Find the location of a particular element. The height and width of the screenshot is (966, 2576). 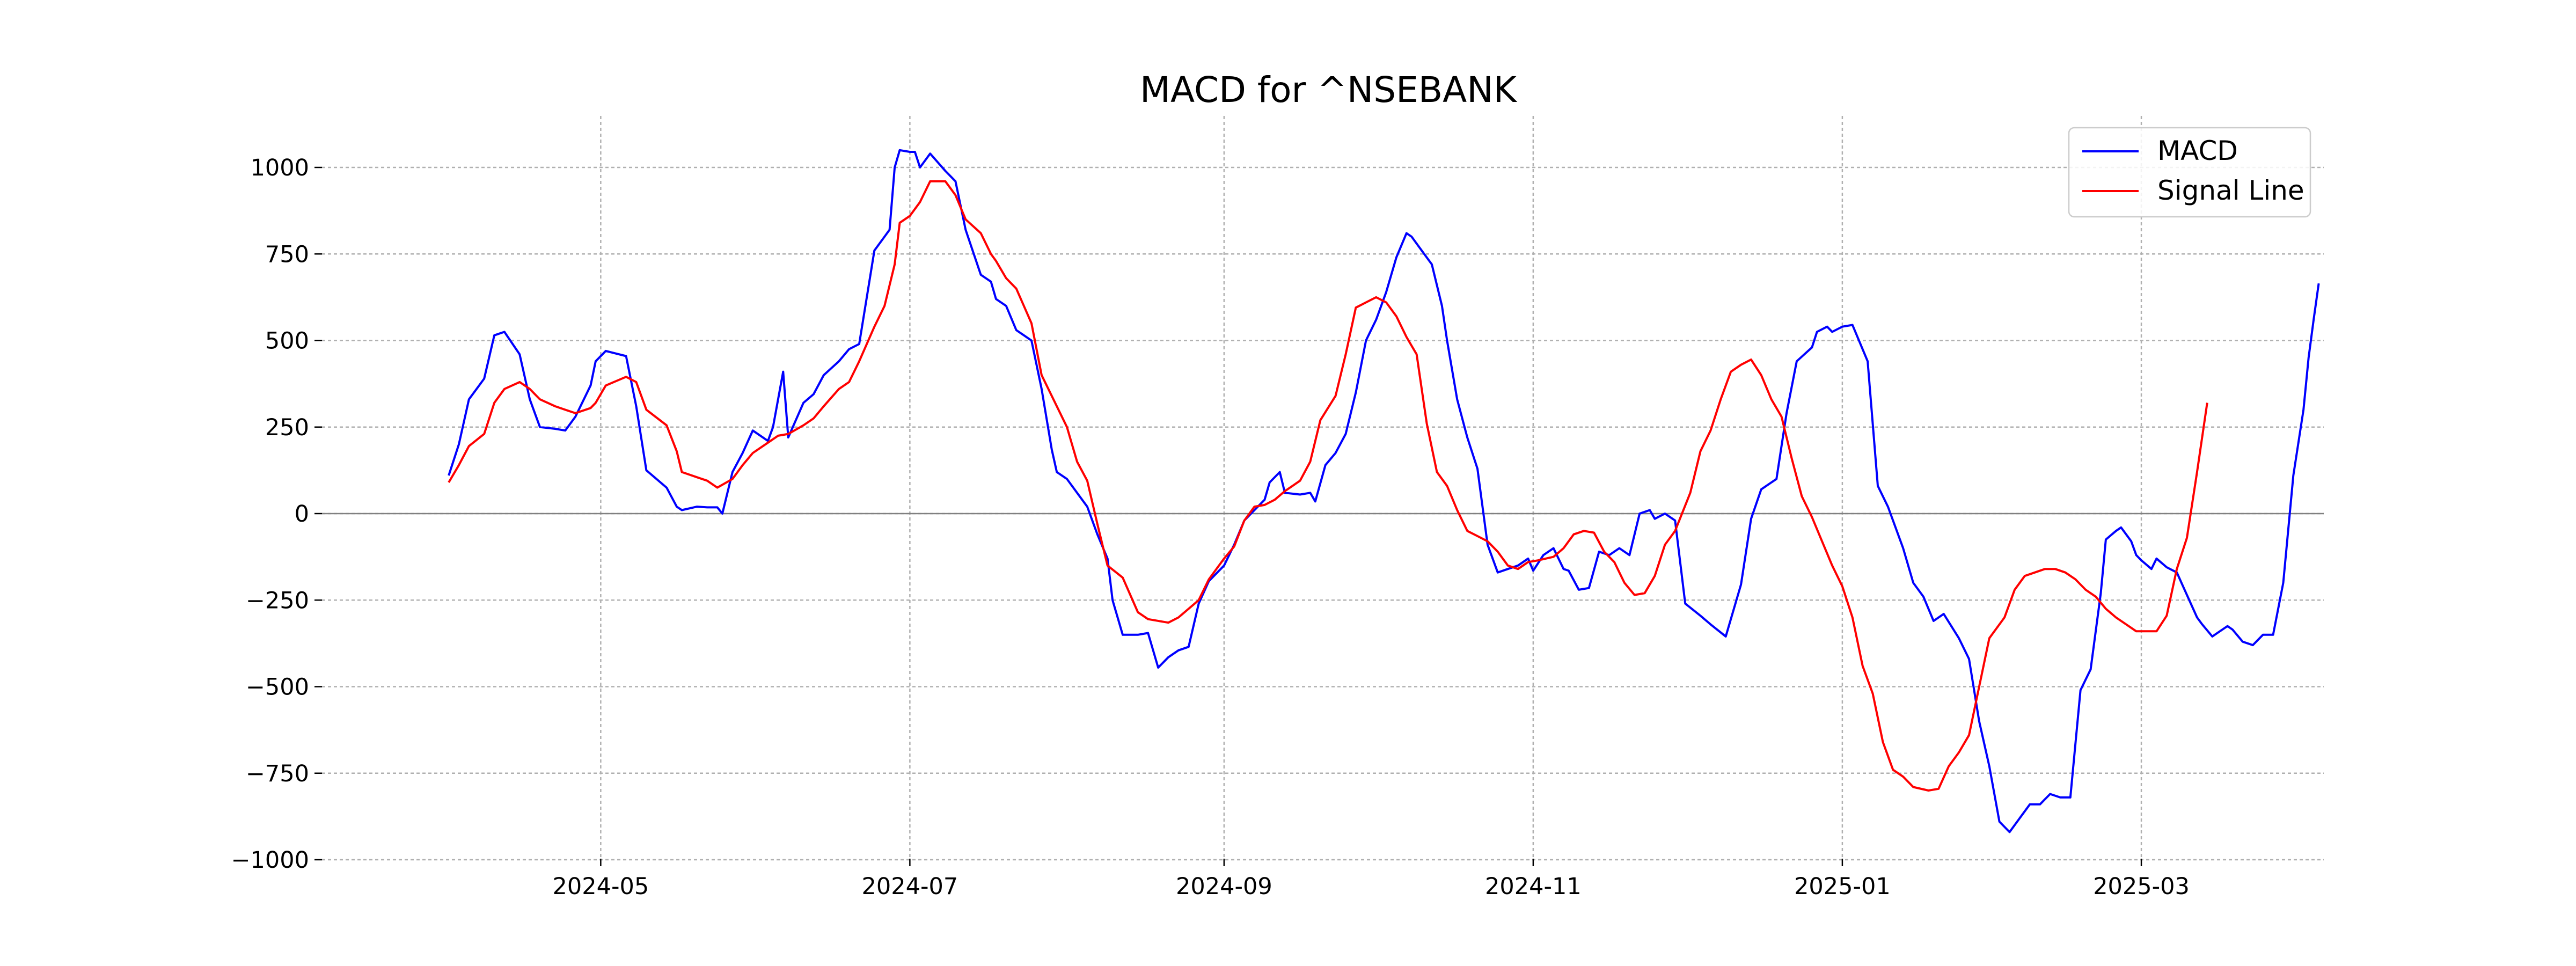

y-tick-label: −250 is located at coordinates (277, 600).